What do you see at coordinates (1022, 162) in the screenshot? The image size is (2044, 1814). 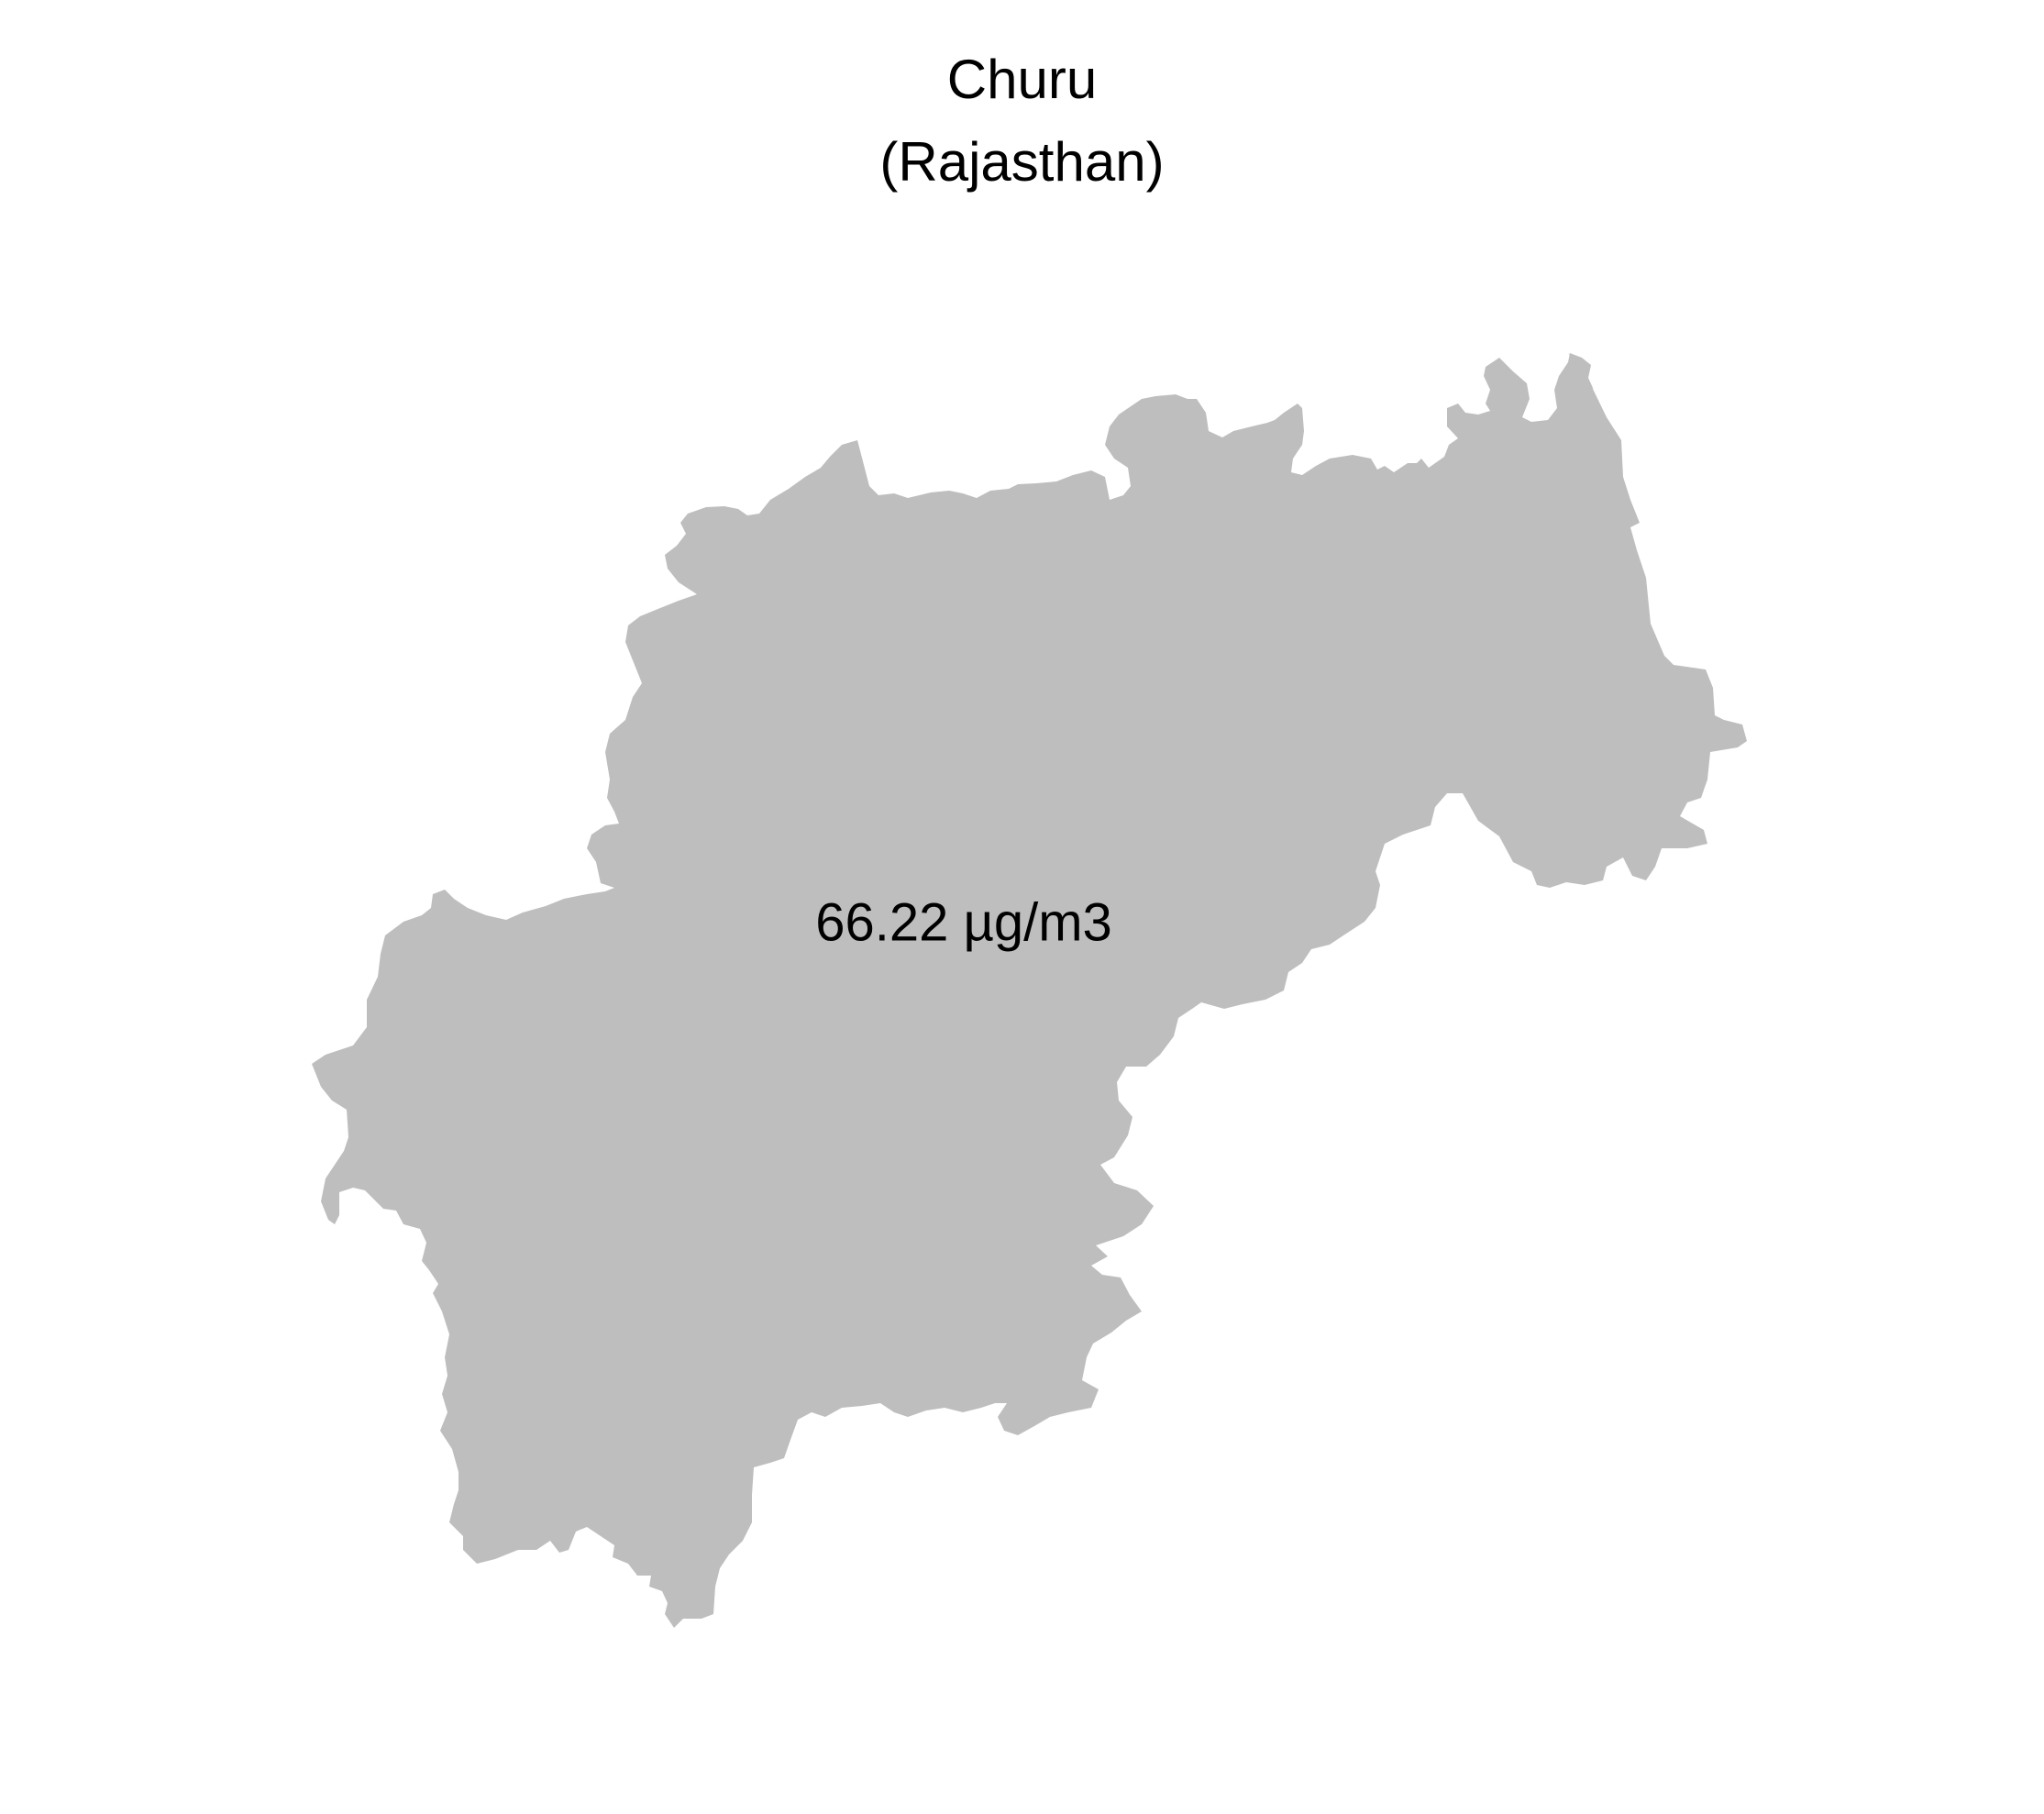 I see `map-subtitle: (Rajasthan)` at bounding box center [1022, 162].